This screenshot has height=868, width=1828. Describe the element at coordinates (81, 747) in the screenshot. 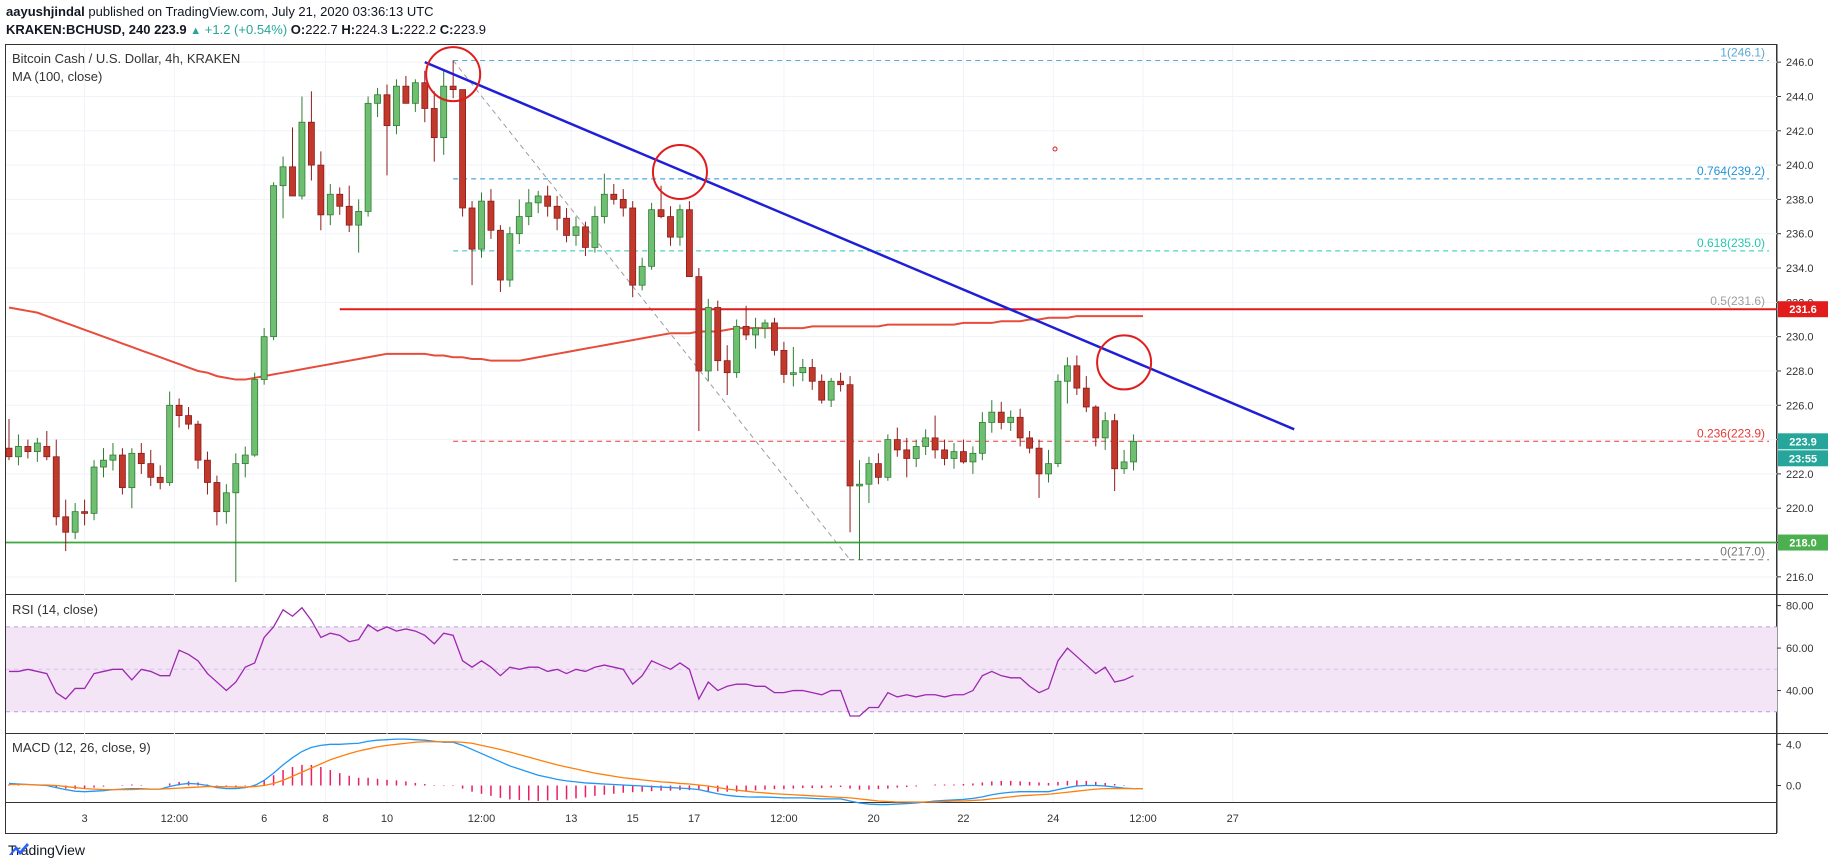

I see `macd-pane-title: MACD (12, 26, close, 9)` at that location.